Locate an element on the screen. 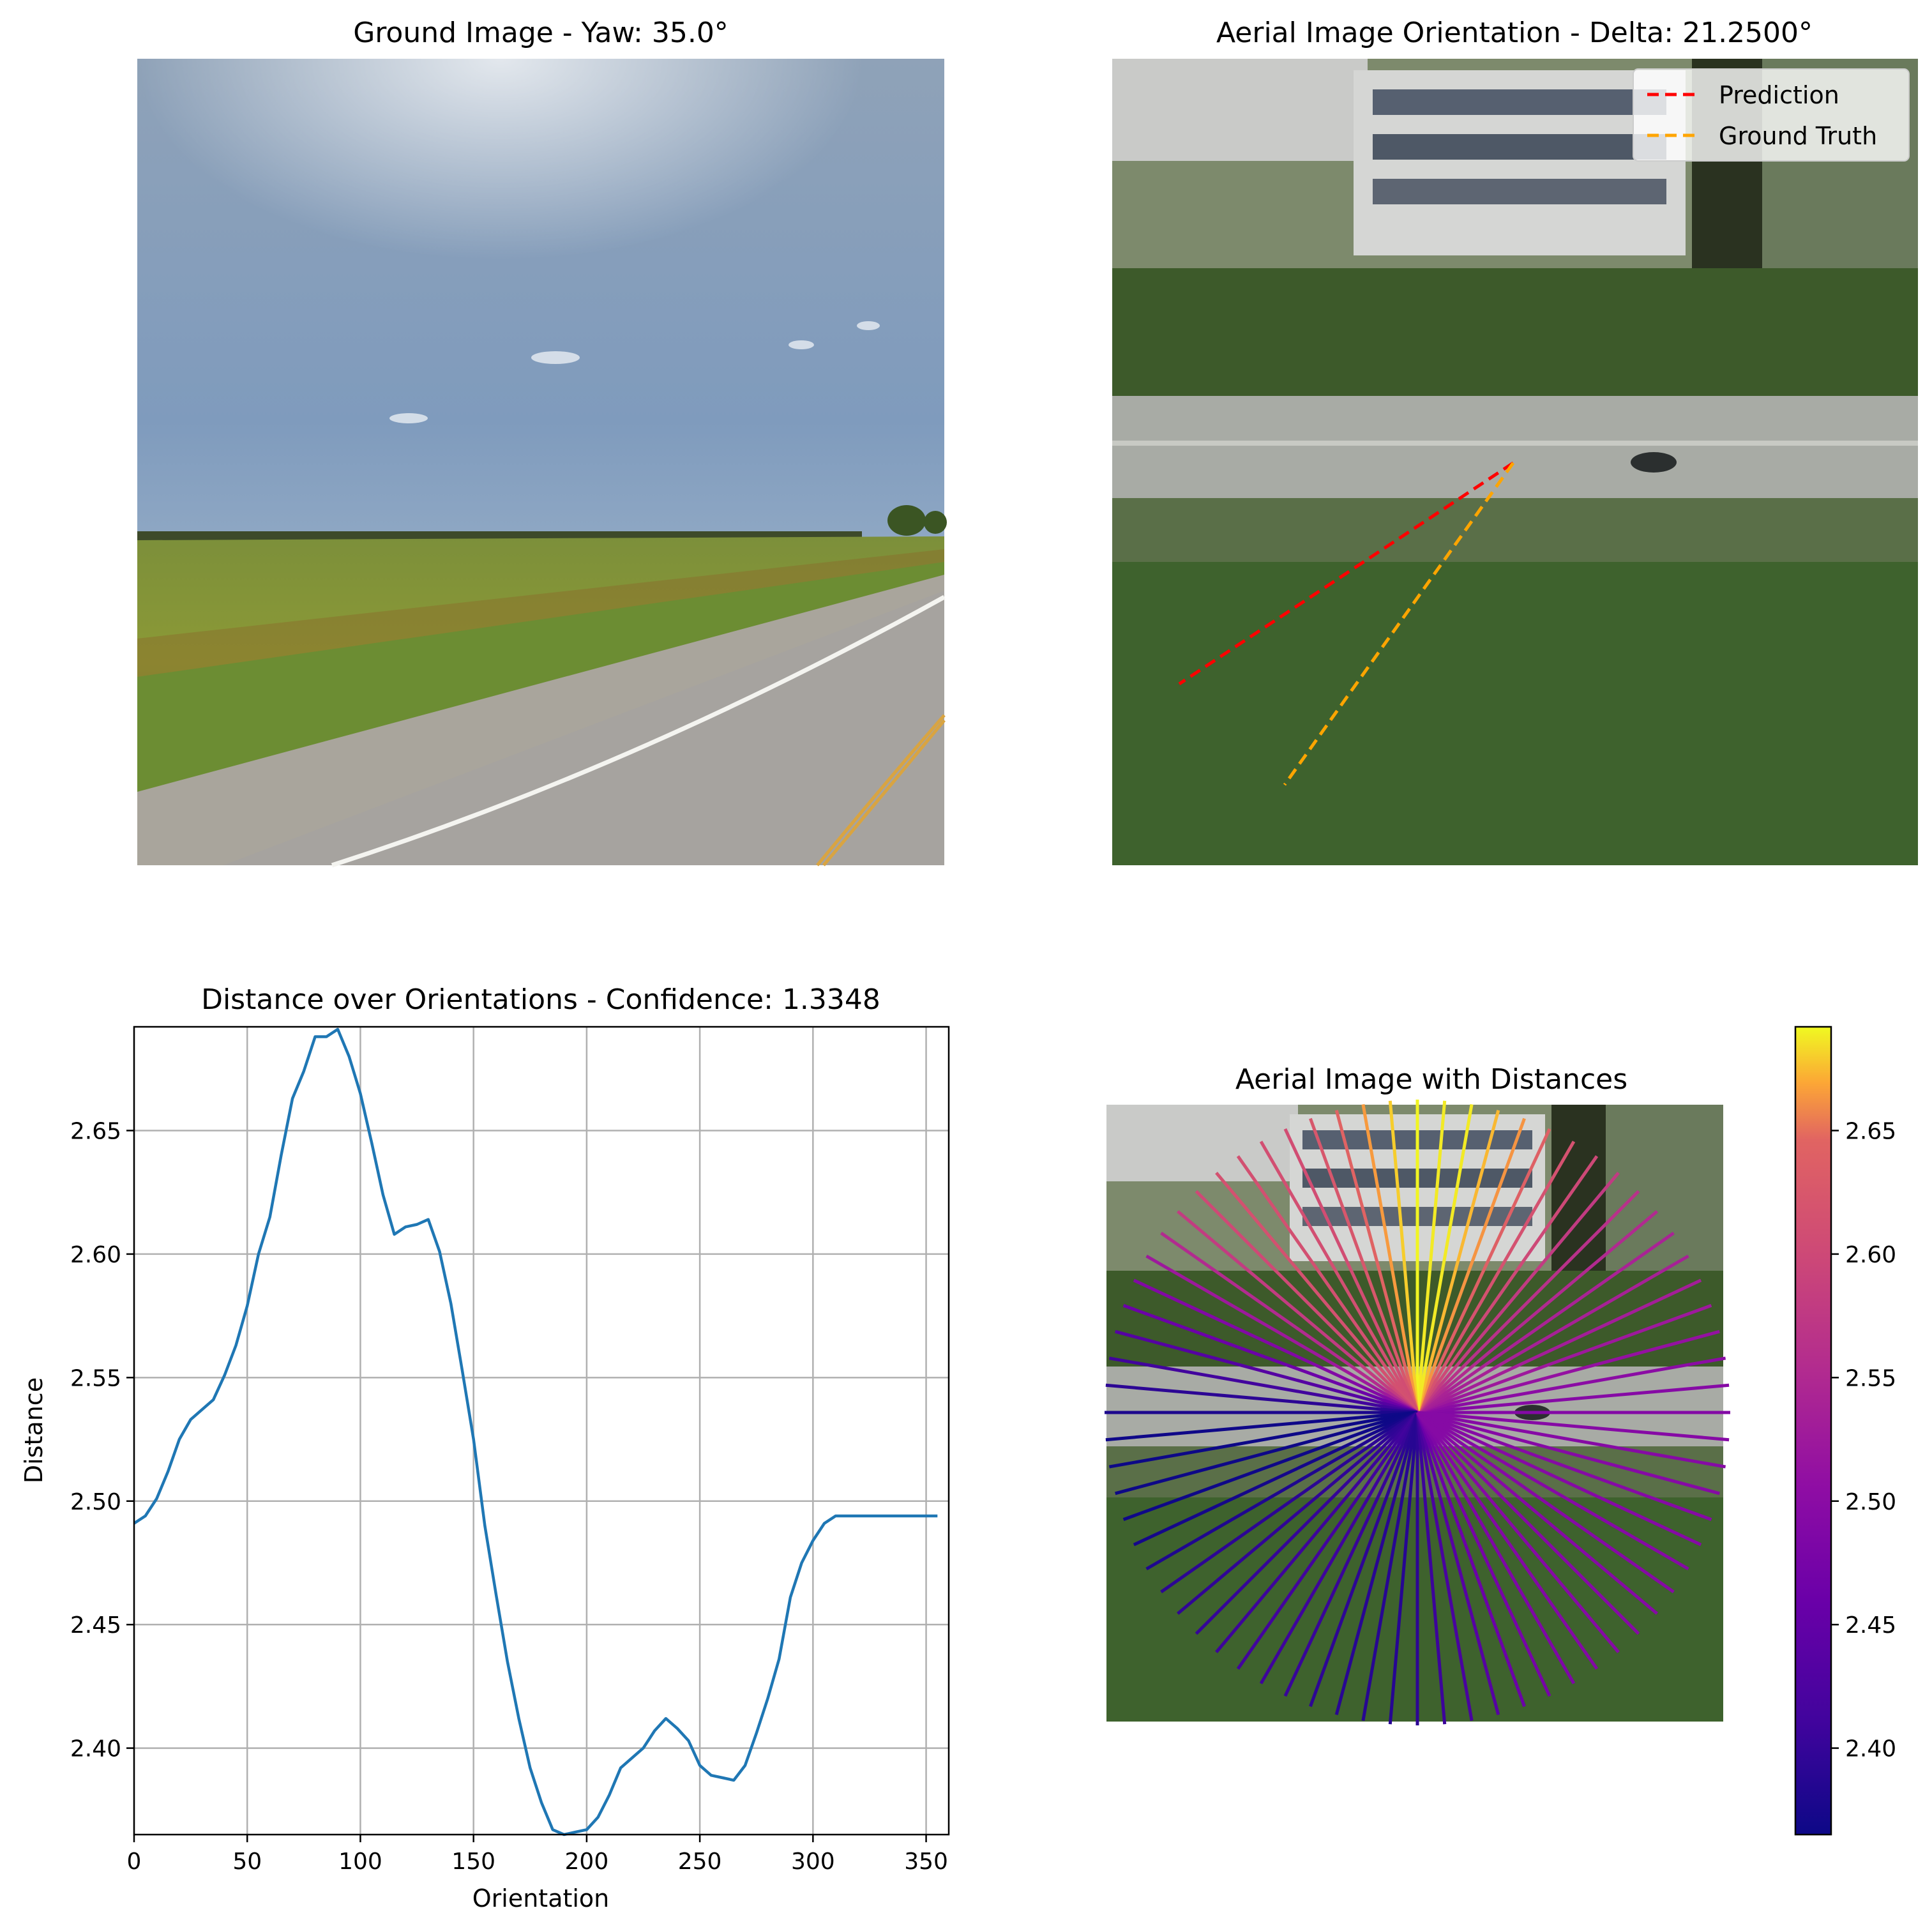 The width and height of the screenshot is (1932, 1931). y-tick-label: 2.45 is located at coordinates (95, 1625).